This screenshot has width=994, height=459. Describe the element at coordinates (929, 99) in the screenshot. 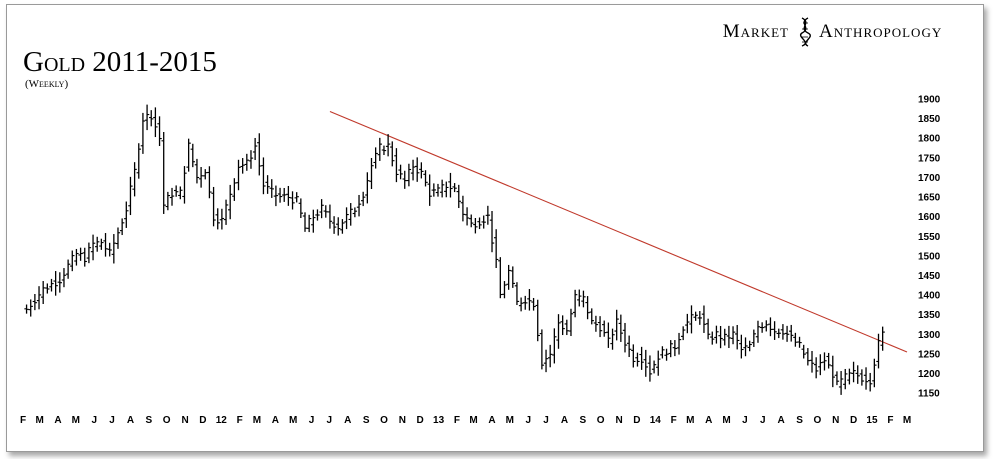

I see `y-tick-label: 1900` at that location.